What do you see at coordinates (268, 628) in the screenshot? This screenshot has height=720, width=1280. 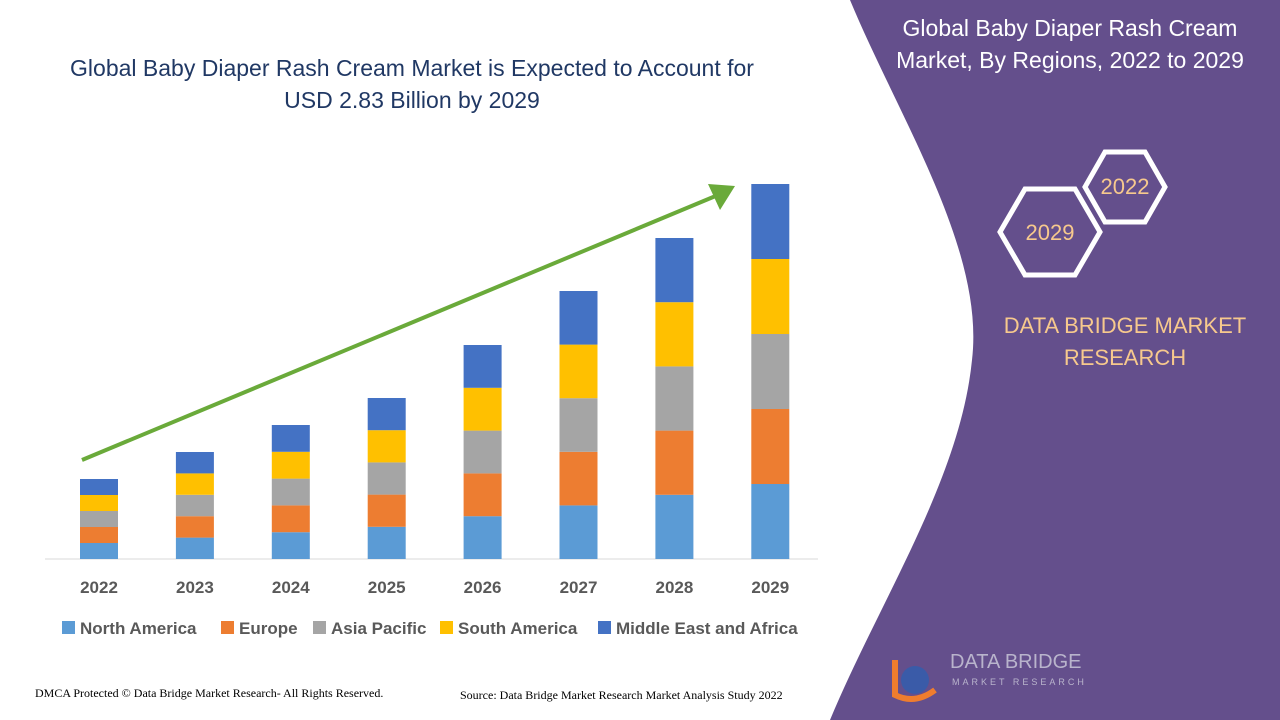 I see `legend-label: Europe` at bounding box center [268, 628].